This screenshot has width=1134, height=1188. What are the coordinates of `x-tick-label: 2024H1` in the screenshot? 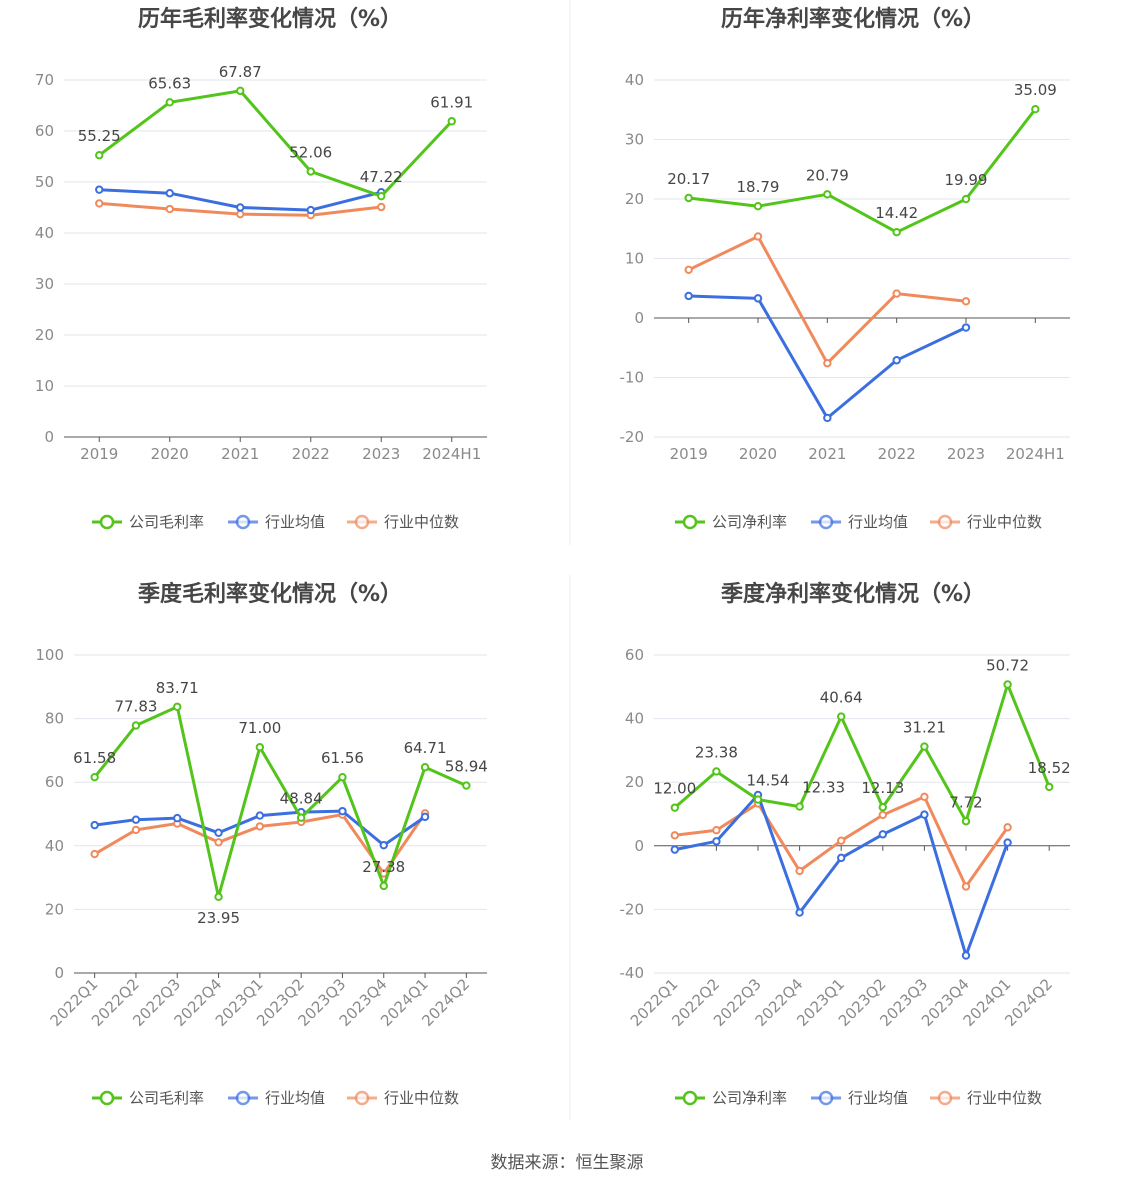 It's located at (451, 454).